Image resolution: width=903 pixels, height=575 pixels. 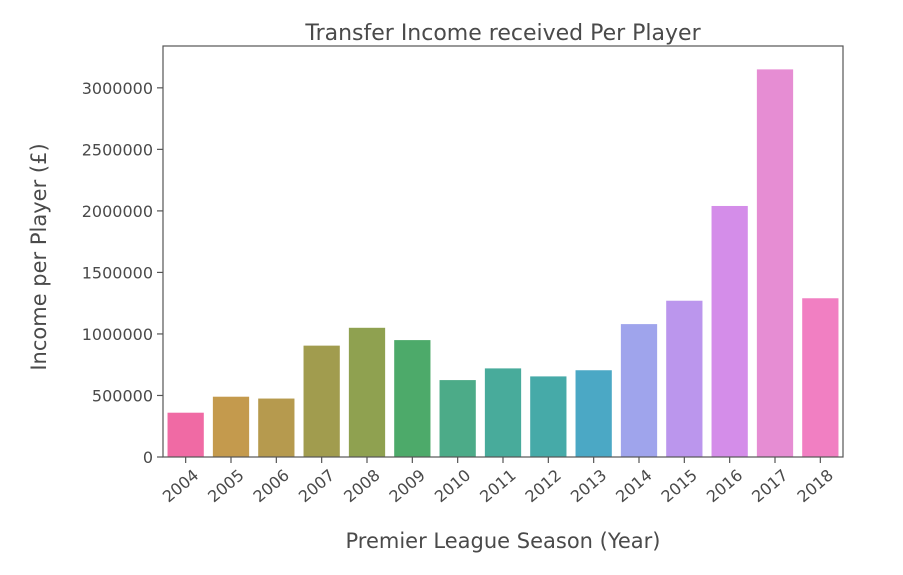 What do you see at coordinates (180, 486) in the screenshot?
I see `x-tick-label: 2004` at bounding box center [180, 486].